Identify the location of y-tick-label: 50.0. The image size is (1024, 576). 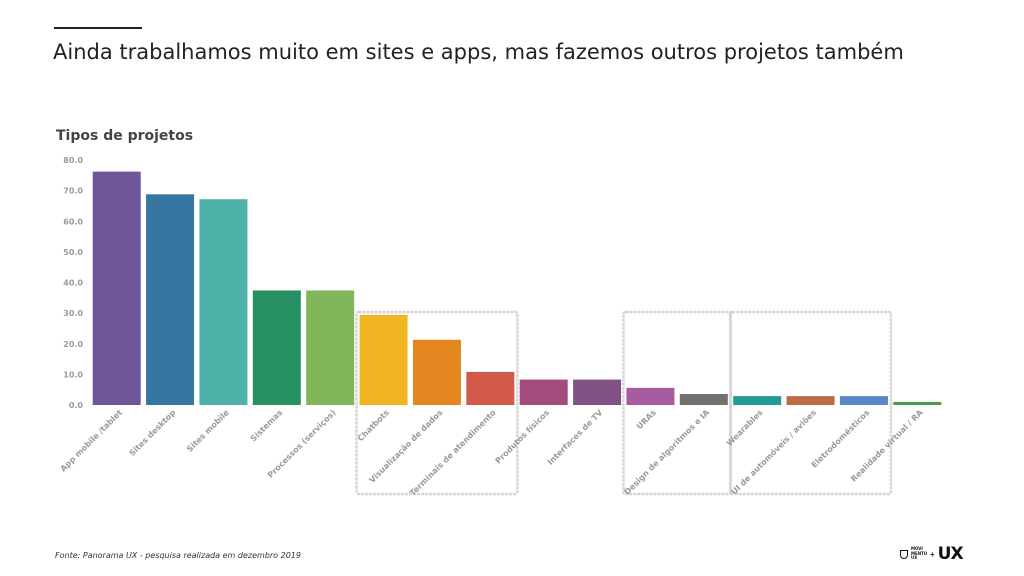
(73, 252).